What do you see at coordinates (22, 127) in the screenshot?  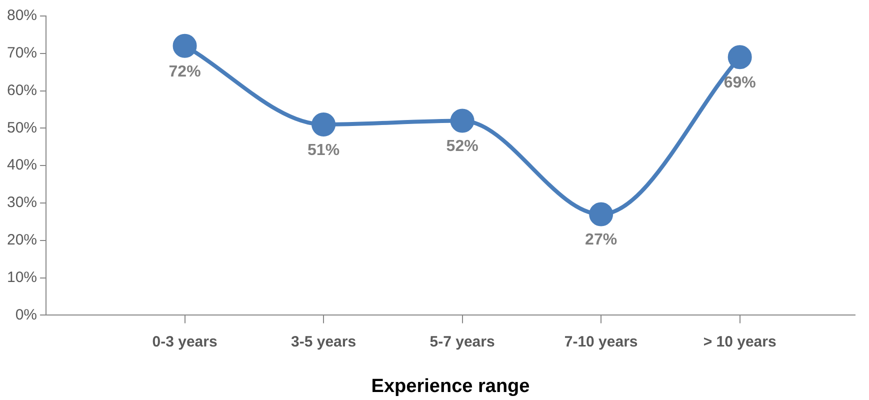 I see `y-tick-label: 50%` at bounding box center [22, 127].